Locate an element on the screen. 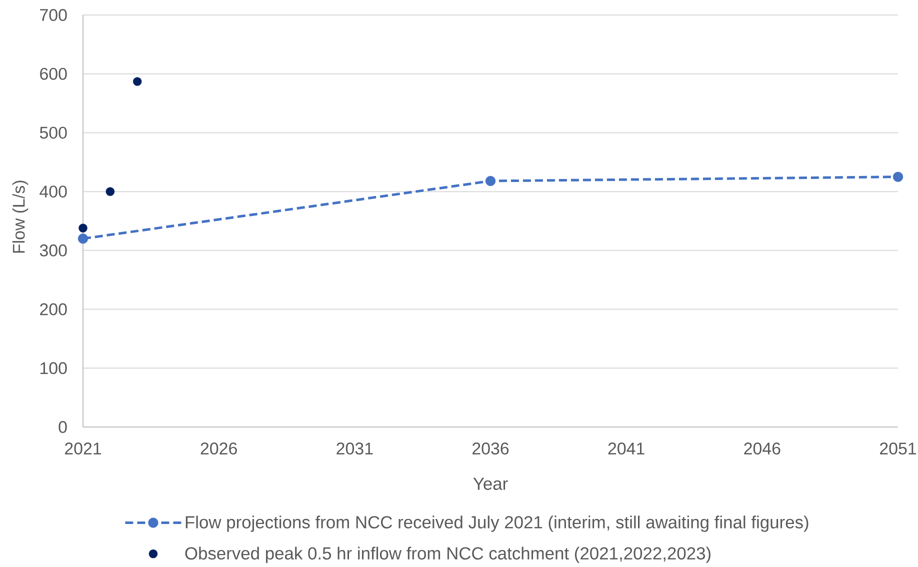 Image resolution: width=918 pixels, height=567 pixels. y-tick-label: 600 is located at coordinates (53, 74).